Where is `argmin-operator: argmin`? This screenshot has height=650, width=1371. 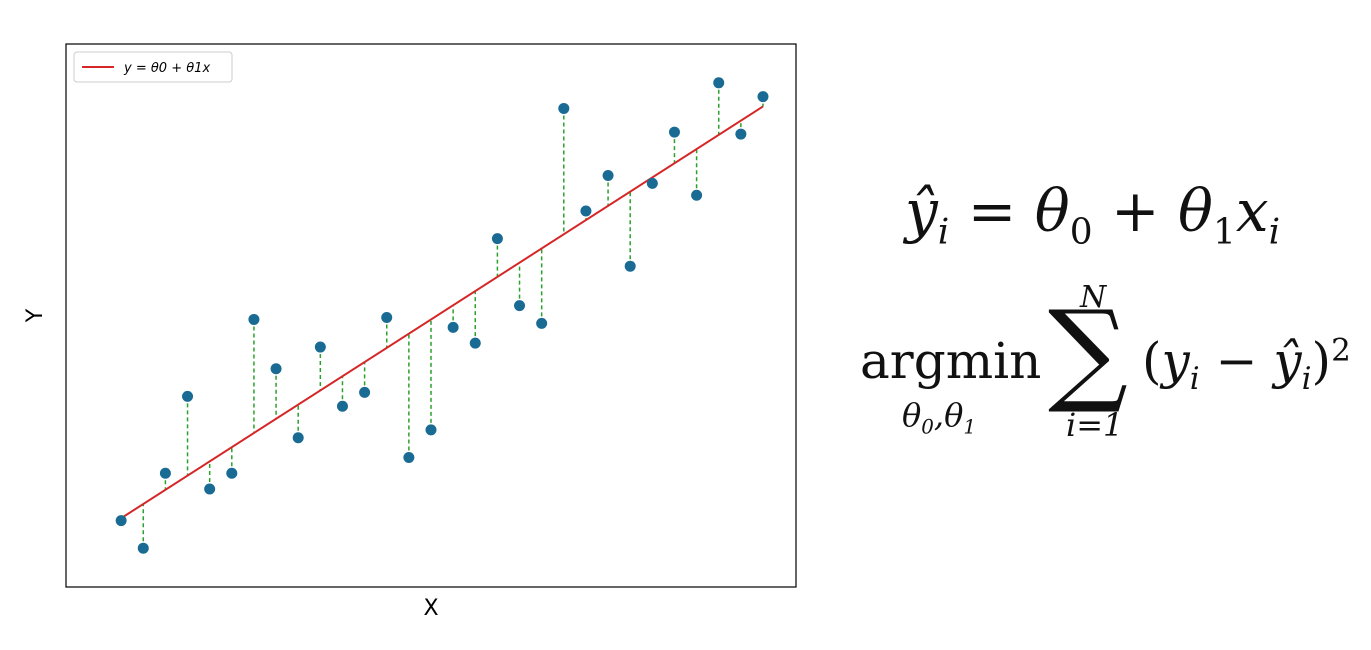
argmin-operator: argmin is located at coordinates (951, 361).